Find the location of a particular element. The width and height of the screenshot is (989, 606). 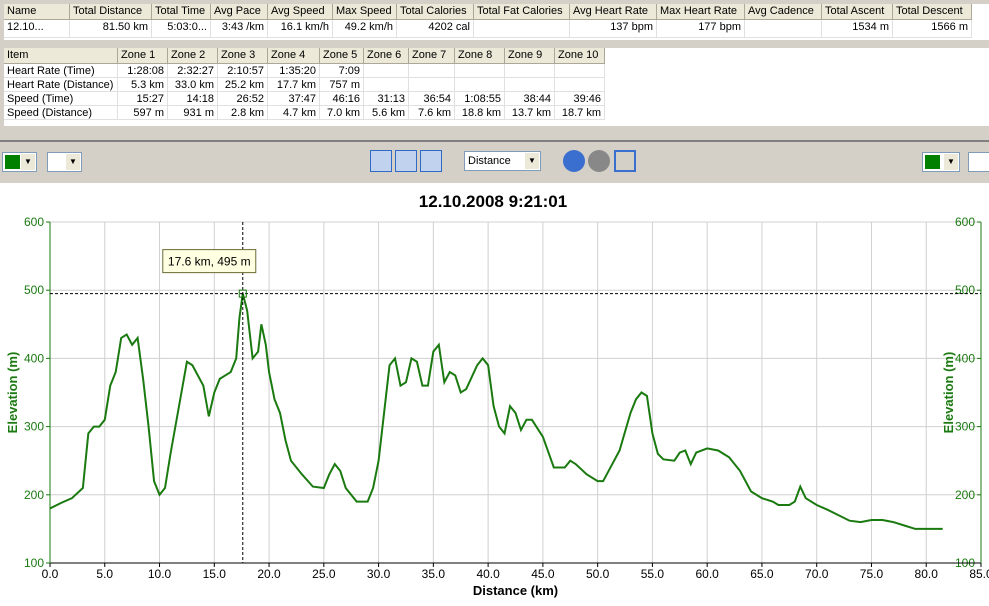

table-cell: 18.8 km is located at coordinates (480, 113).